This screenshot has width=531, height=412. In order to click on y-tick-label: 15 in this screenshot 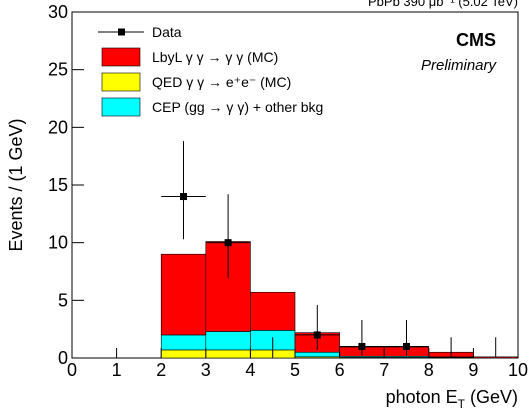, I will do `click(58, 185)`.